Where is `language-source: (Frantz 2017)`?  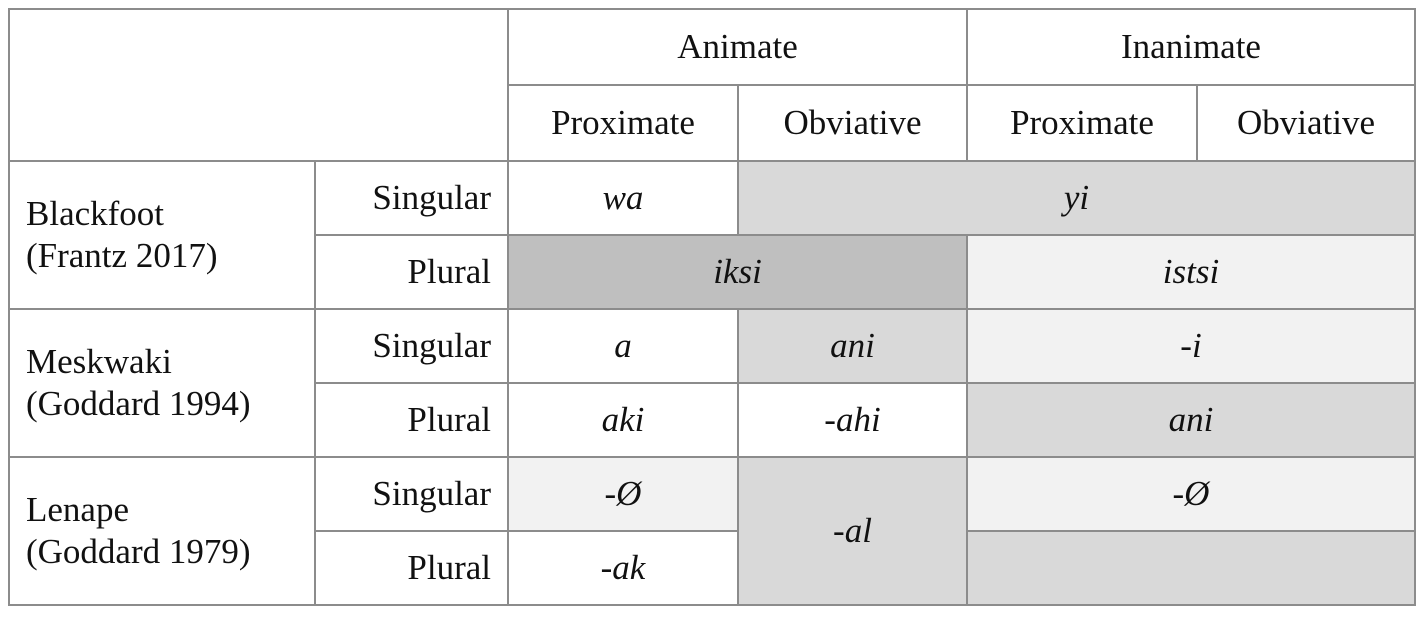 language-source: (Frantz 2017) is located at coordinates (122, 255).